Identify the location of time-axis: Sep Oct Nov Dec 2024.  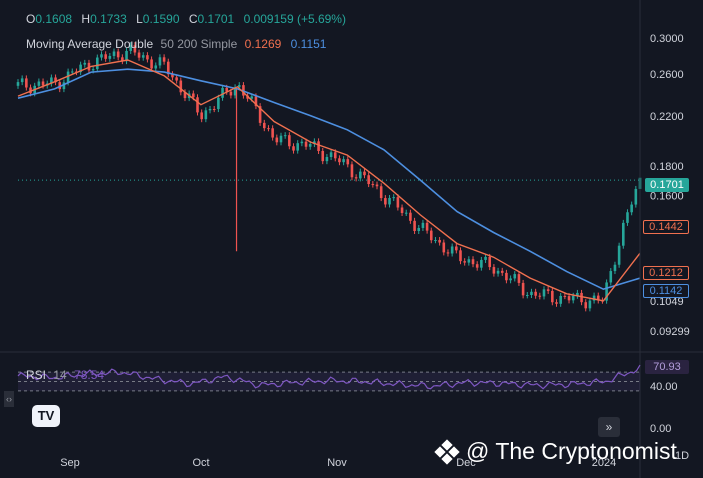
(338, 463).